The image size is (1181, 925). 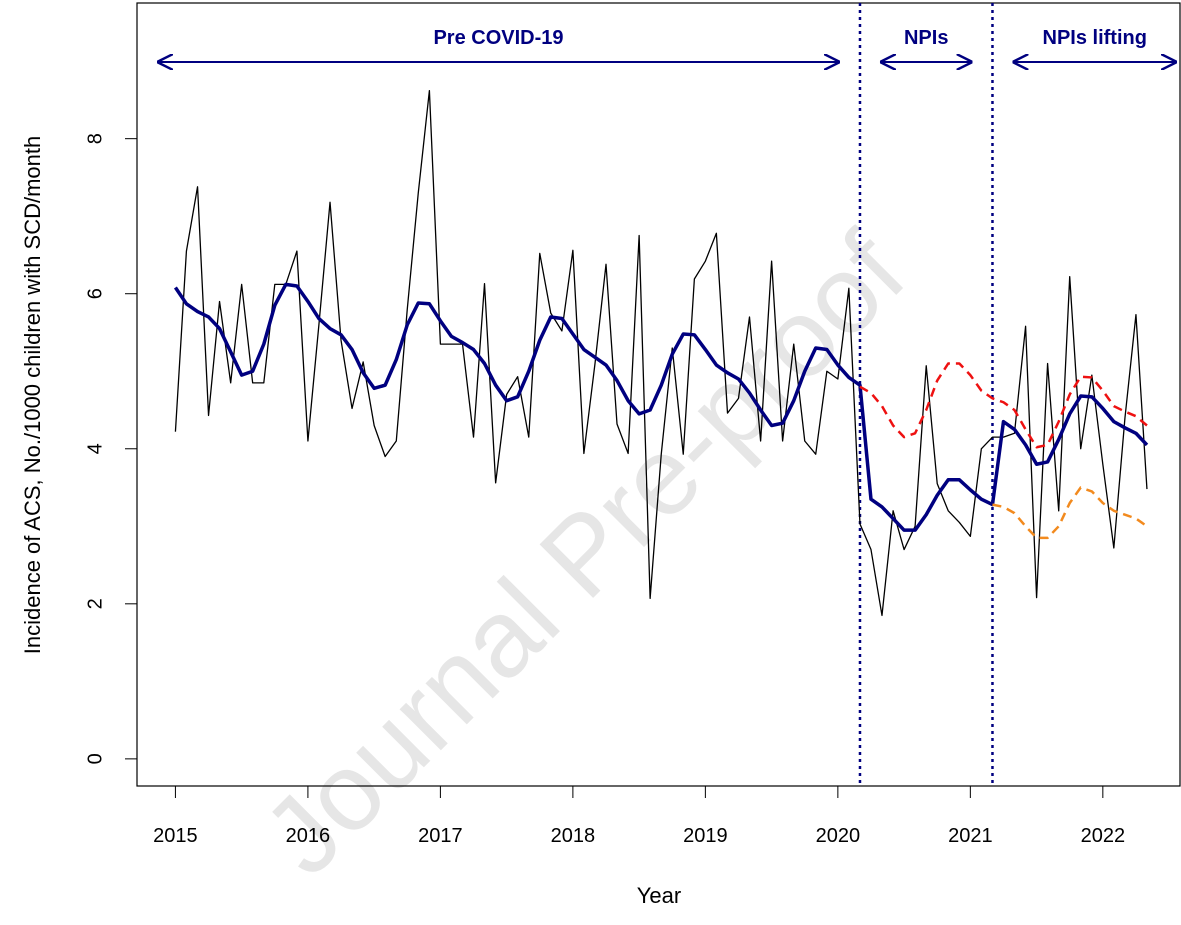 What do you see at coordinates (95, 758) in the screenshot?
I see `y-tick-label: 0` at bounding box center [95, 758].